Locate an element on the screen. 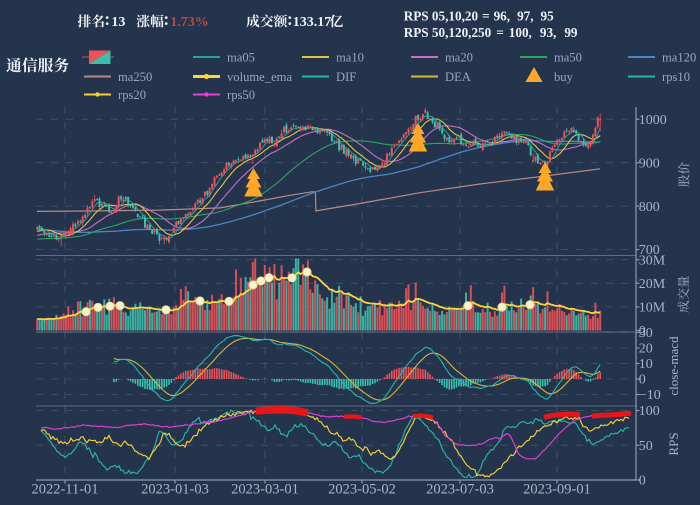  svg-text: ma250 is located at coordinates (135, 77).